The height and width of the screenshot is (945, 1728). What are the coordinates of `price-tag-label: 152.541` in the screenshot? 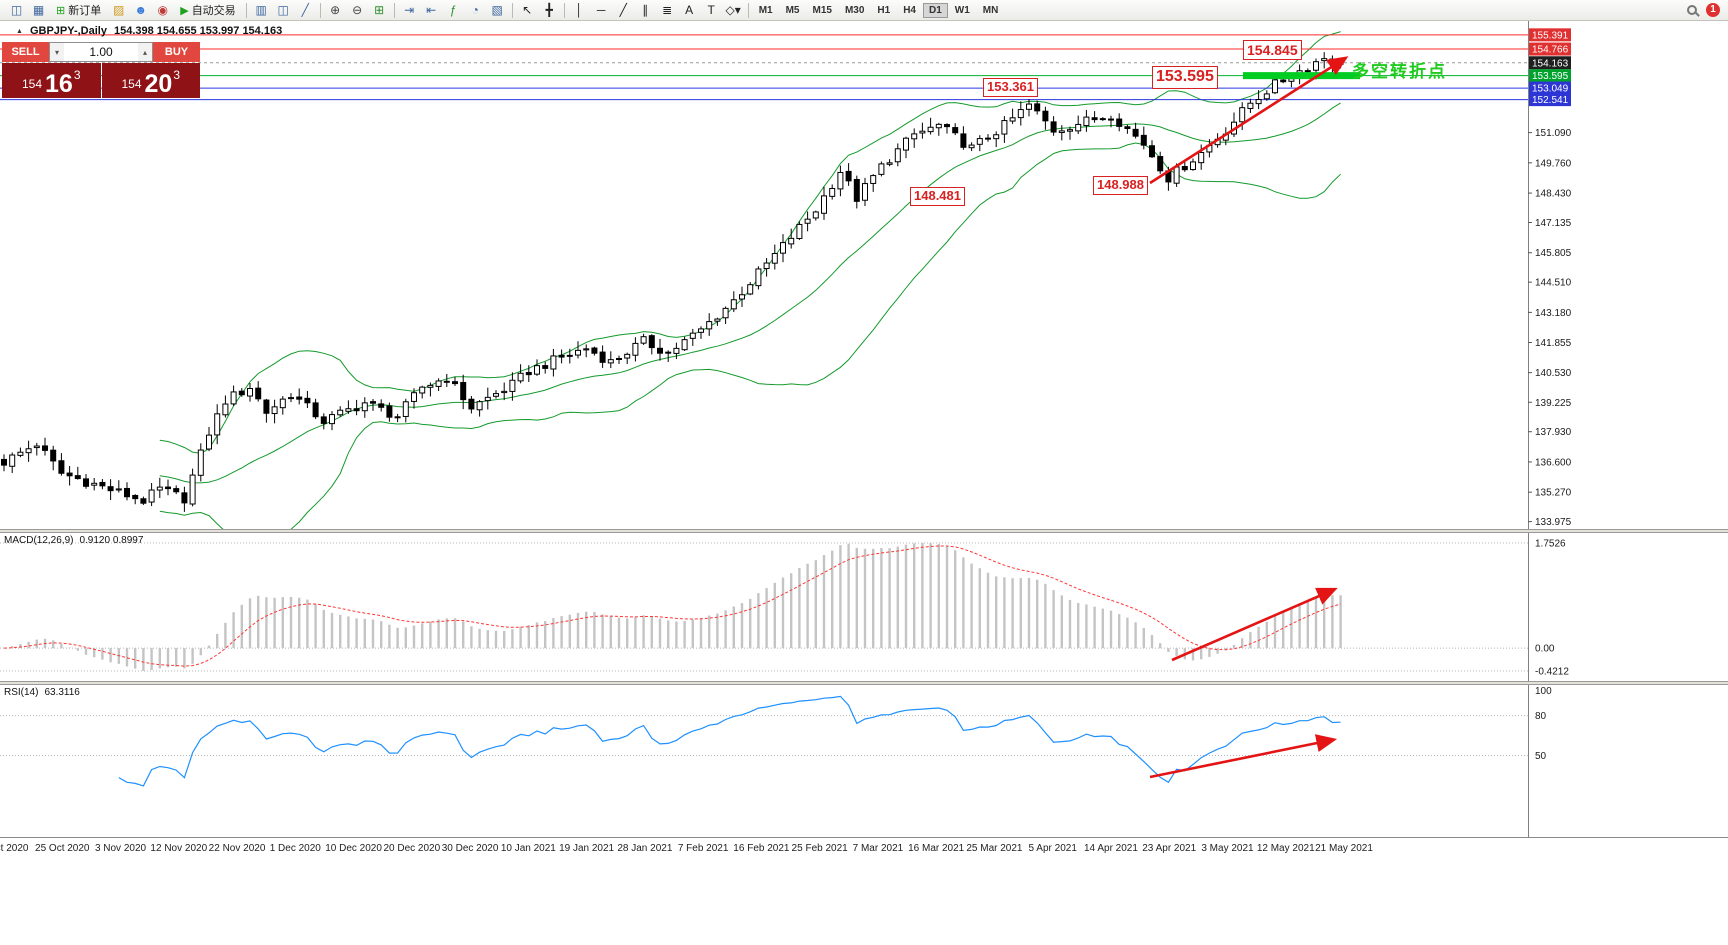 It's located at (1550, 100).